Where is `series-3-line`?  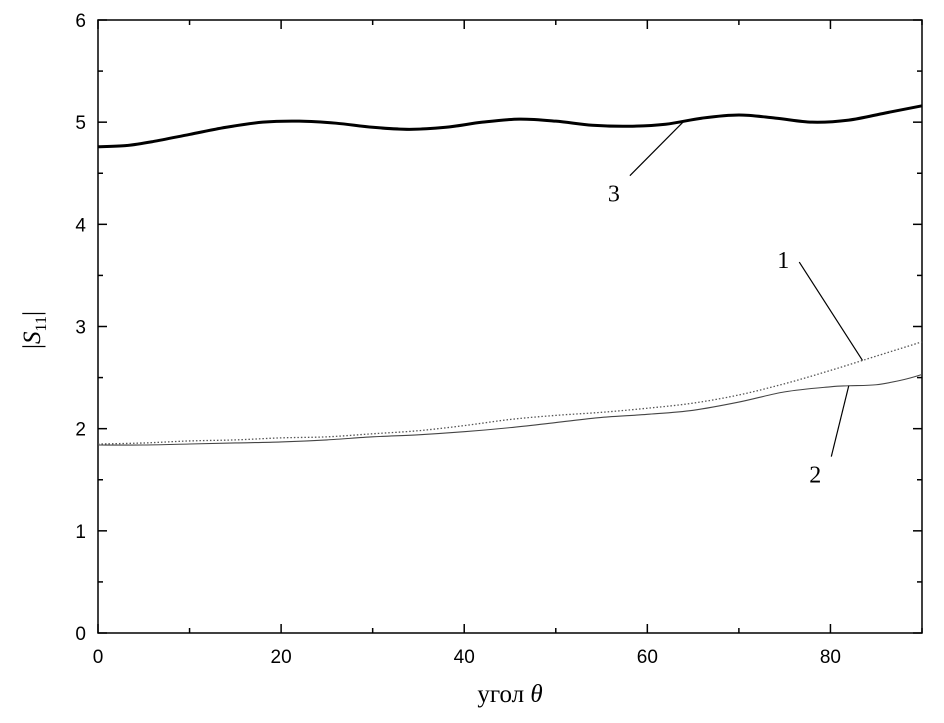
series-3-line is located at coordinates (510, 126).